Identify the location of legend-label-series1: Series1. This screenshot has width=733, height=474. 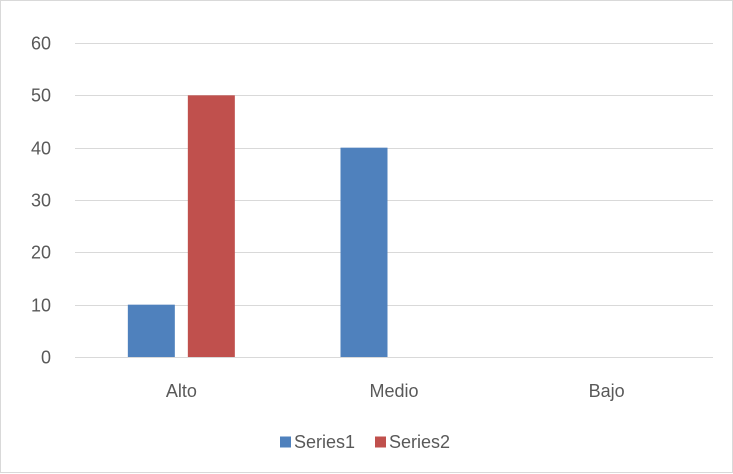
(324, 442).